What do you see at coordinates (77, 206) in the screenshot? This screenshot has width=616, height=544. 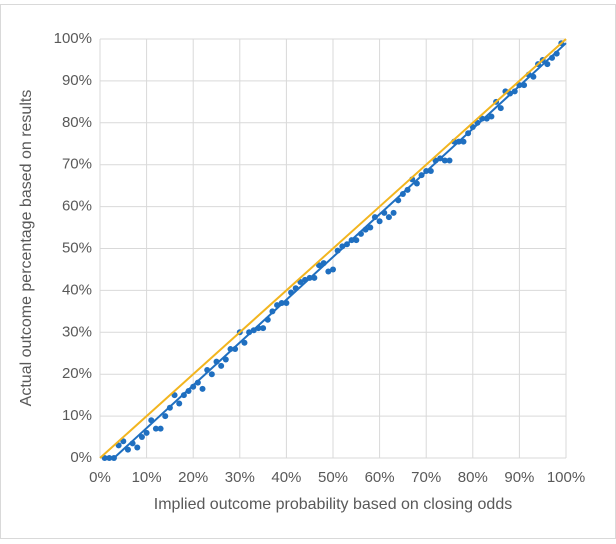 I see `y-tick-label: 60%` at bounding box center [77, 206].